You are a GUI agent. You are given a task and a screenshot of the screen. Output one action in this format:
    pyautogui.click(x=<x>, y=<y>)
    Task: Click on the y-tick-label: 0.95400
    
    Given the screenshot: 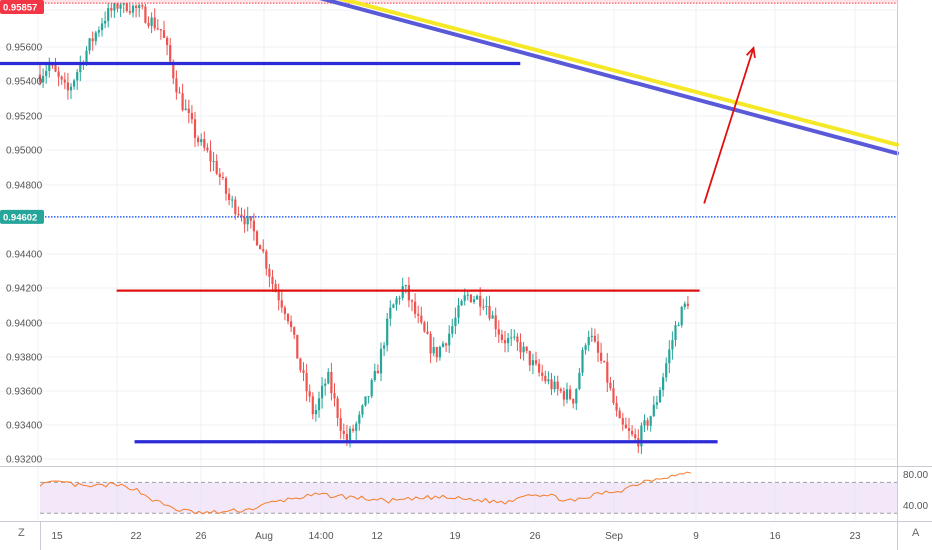 What is the action you would take?
    pyautogui.click(x=24, y=82)
    